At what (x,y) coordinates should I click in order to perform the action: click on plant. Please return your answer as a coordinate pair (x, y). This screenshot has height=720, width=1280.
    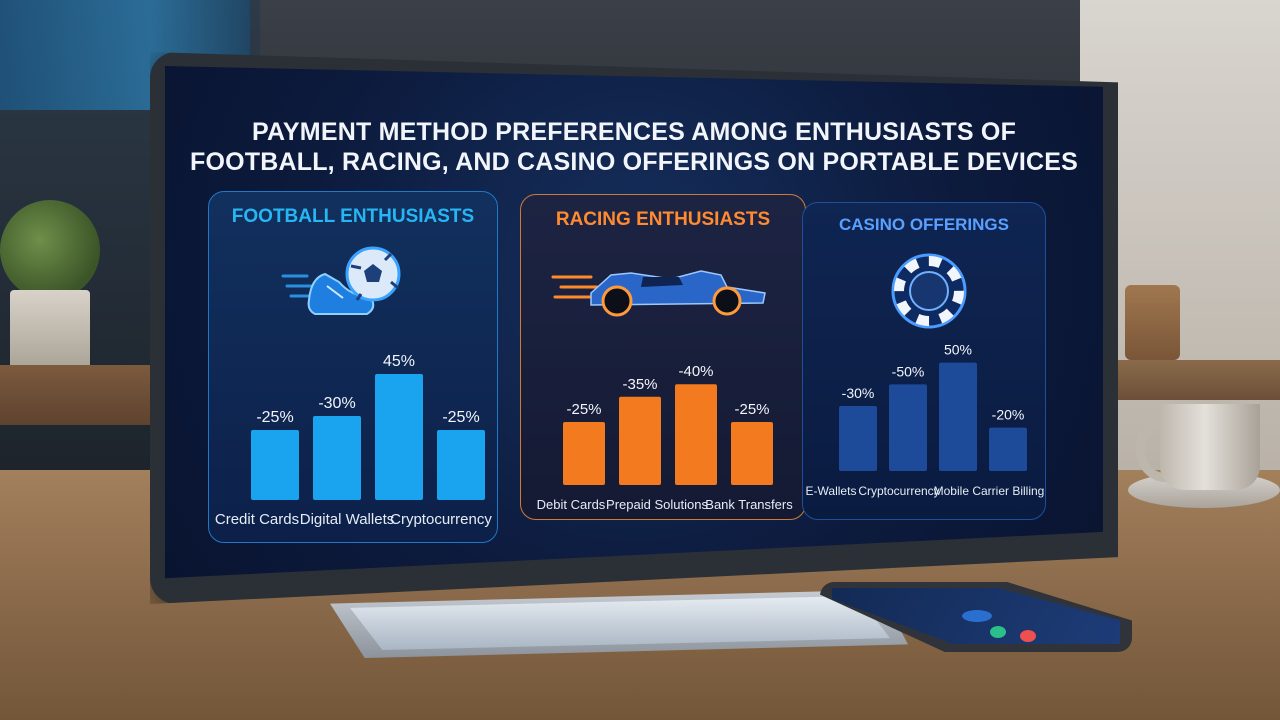
    Looking at the image, I should click on (50, 250).